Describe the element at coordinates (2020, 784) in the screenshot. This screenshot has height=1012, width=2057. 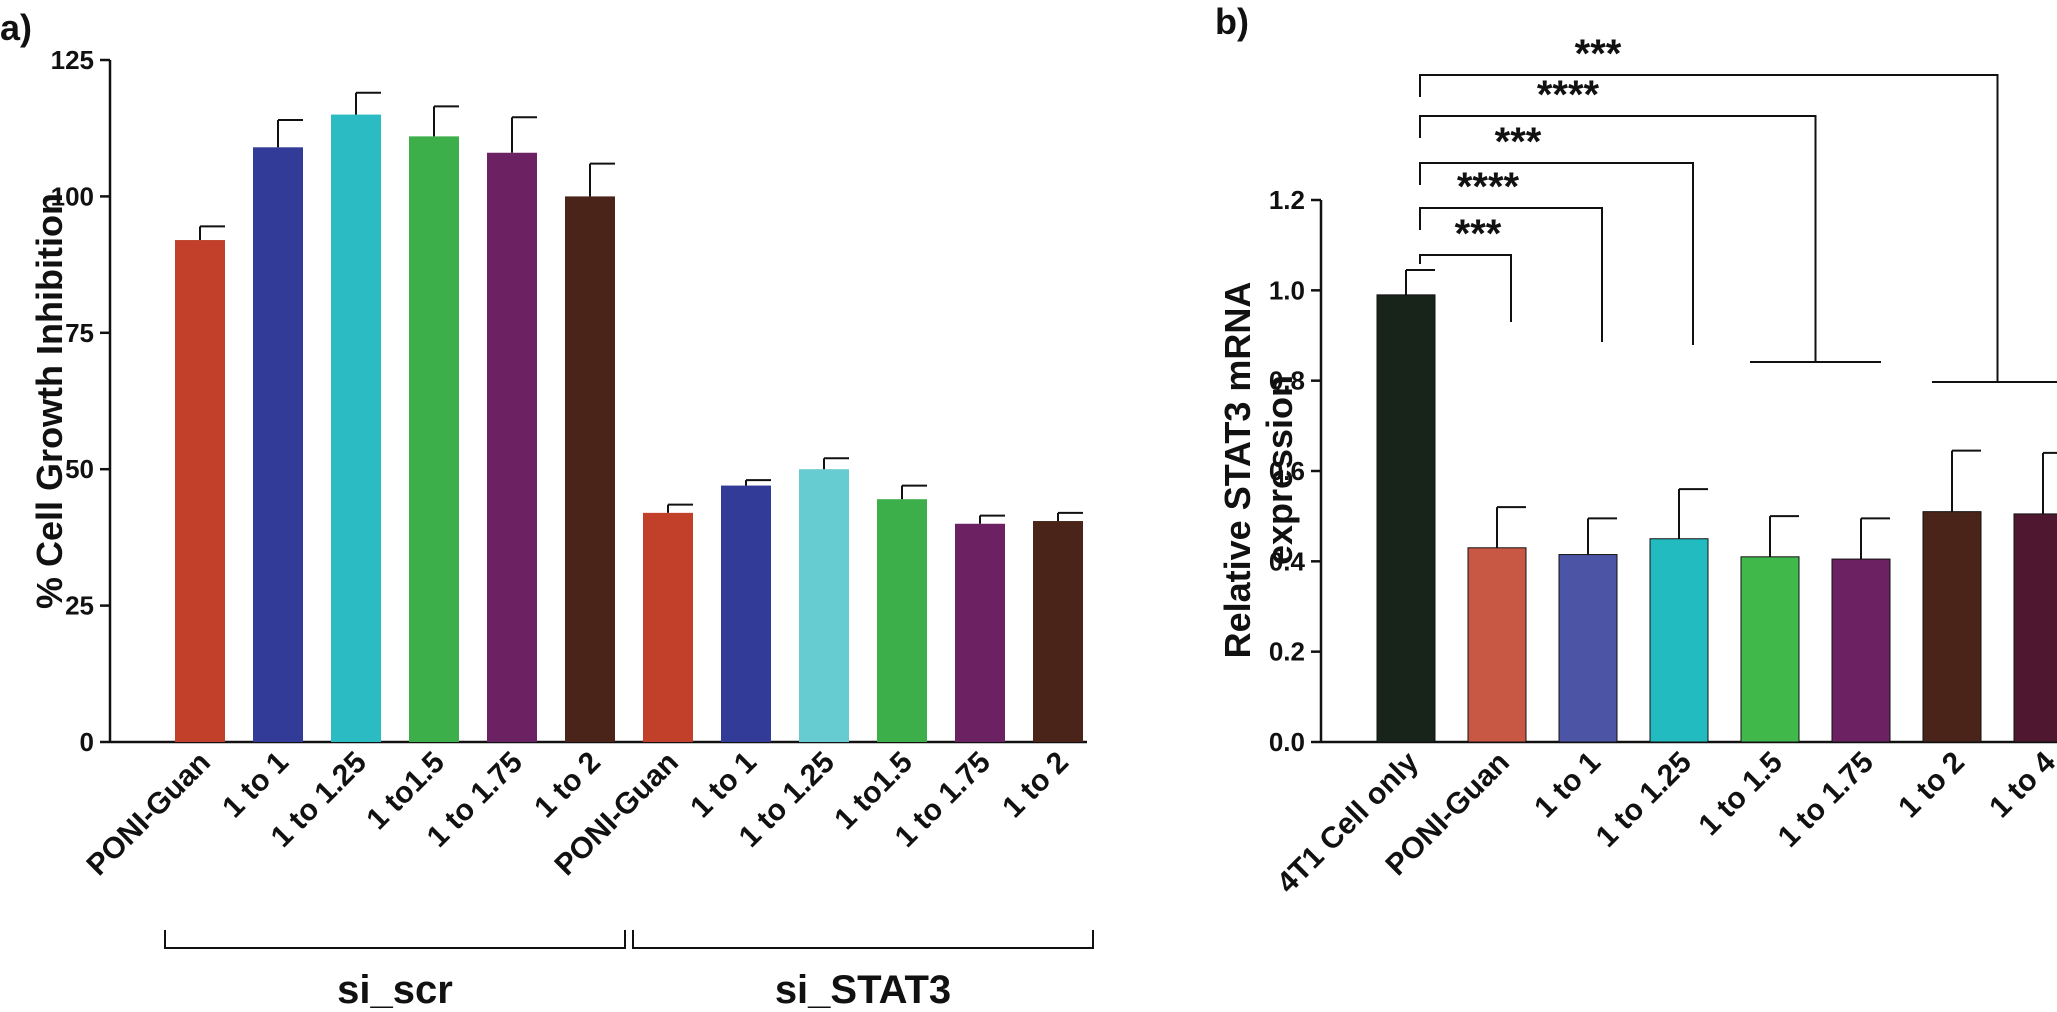
I see `x-tick-label-b: 1 to 4` at that location.